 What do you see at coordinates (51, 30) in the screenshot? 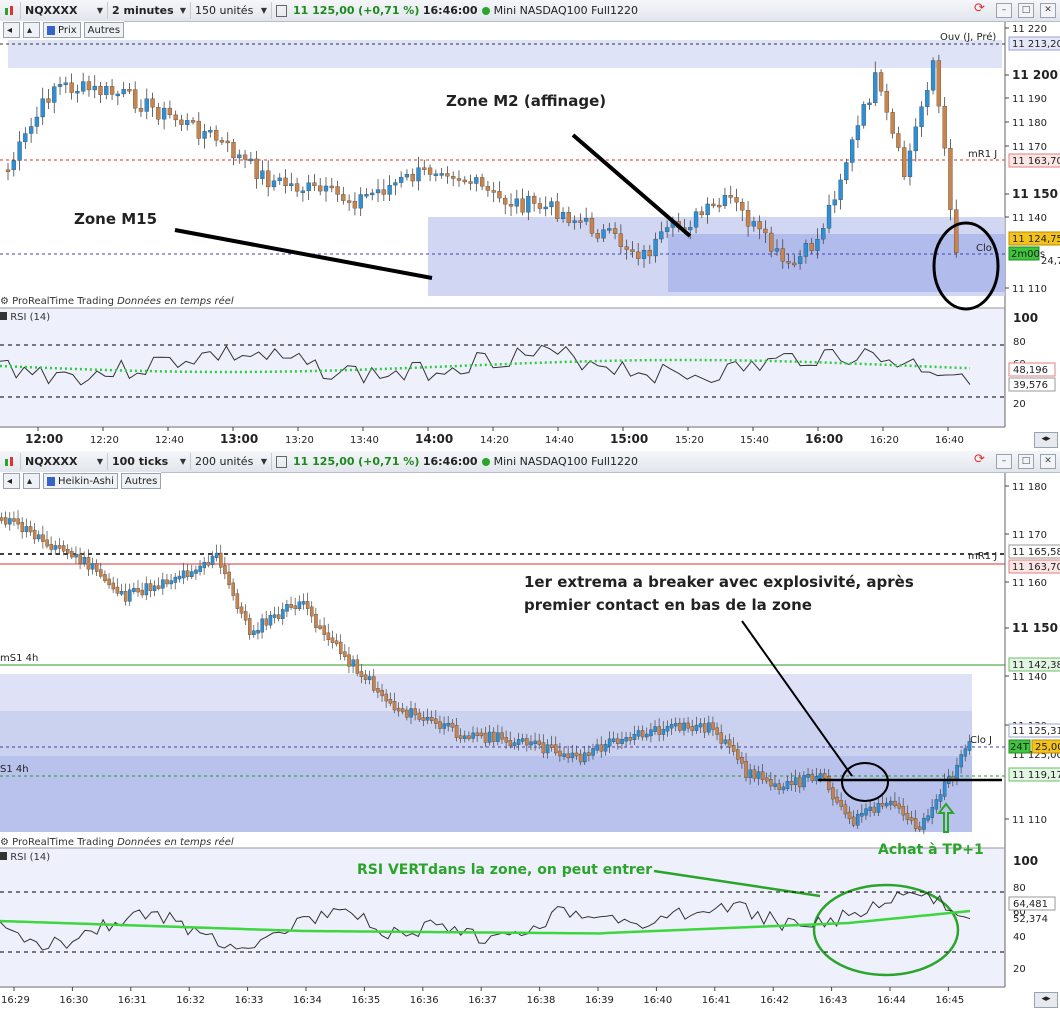
I see `candle-icon` at bounding box center [51, 30].